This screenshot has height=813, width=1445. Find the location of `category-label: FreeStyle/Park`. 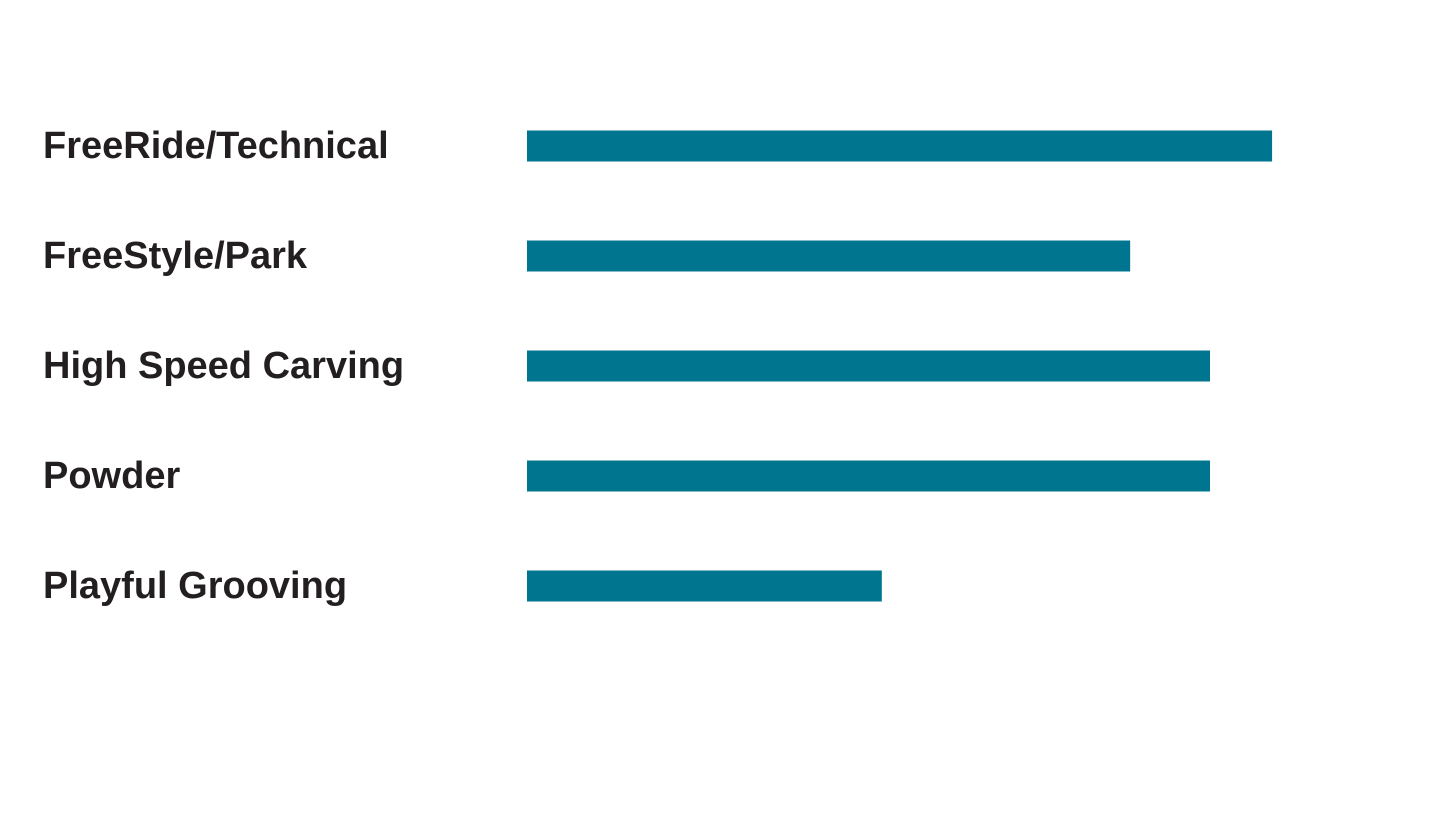

category-label: FreeStyle/Park is located at coordinates (175, 256).